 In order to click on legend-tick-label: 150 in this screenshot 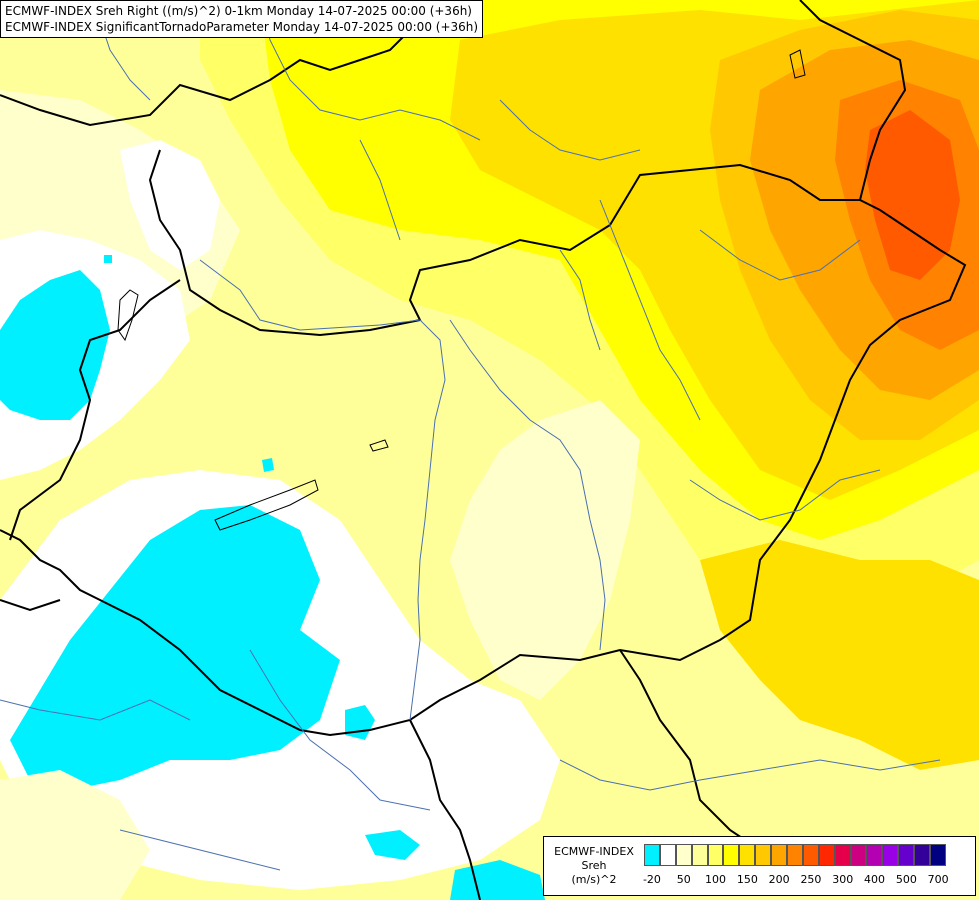, I will do `click(747, 879)`.